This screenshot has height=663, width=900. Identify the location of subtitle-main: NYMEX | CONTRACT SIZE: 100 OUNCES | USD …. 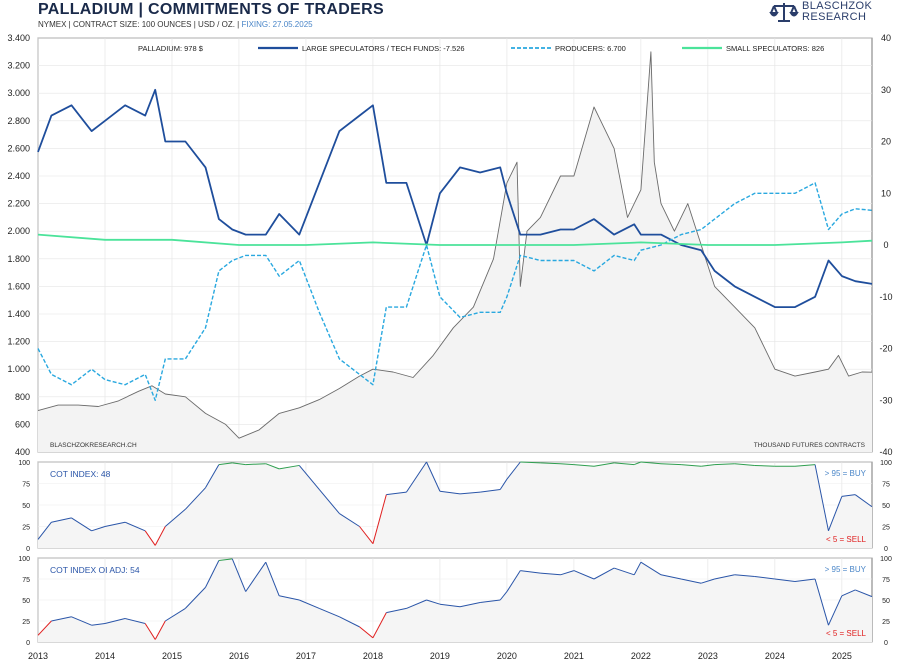
(140, 24).